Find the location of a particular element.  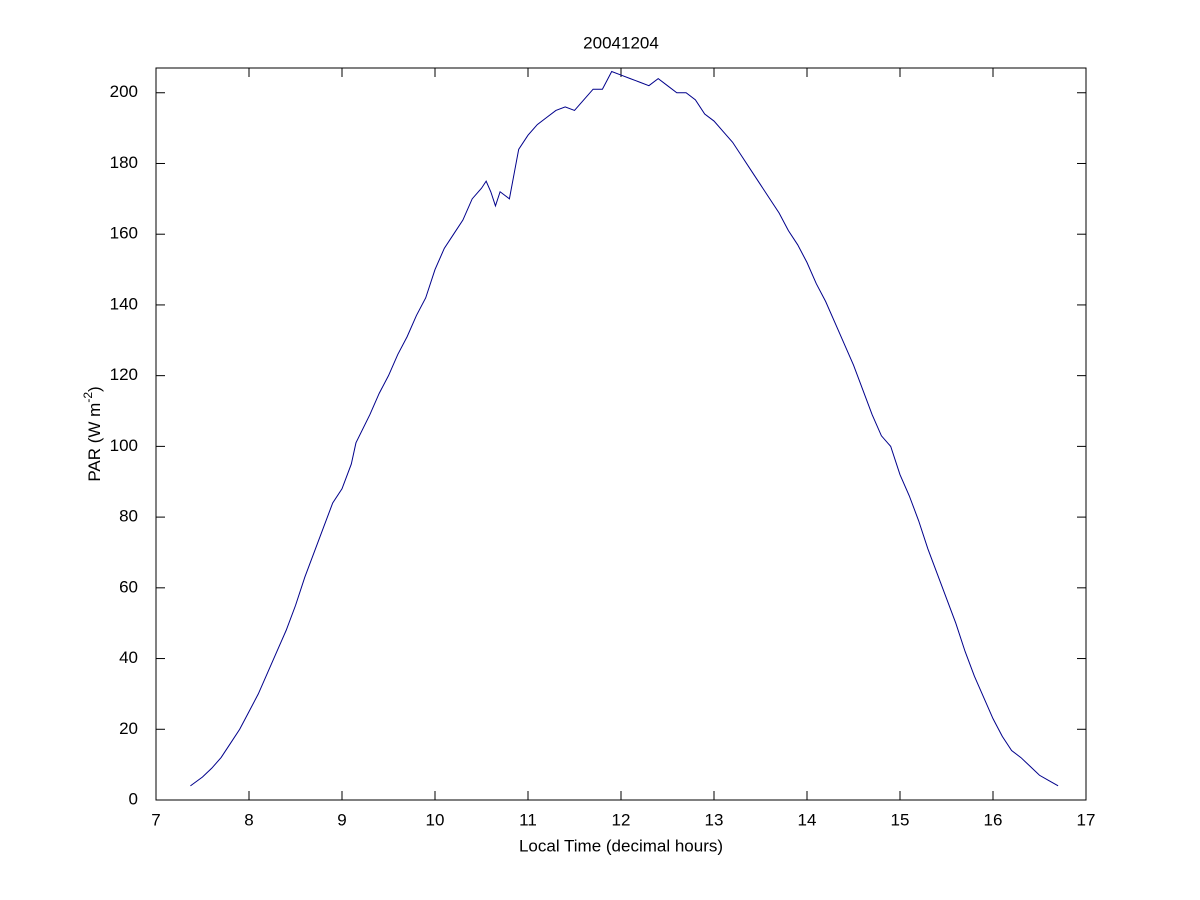

y-tick-label: 120 is located at coordinates (124, 374).